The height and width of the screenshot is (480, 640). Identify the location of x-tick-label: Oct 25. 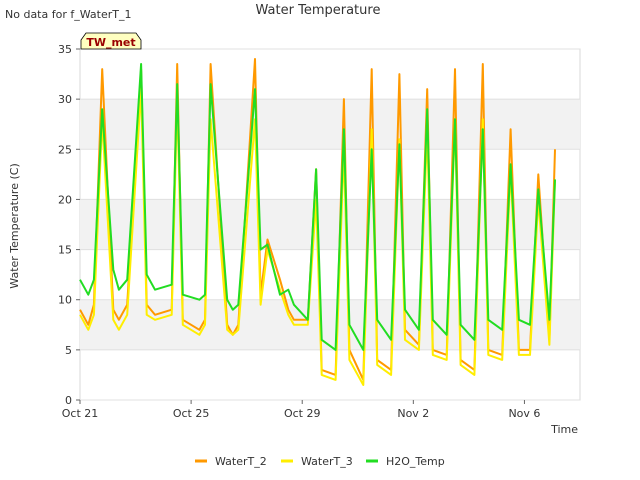
(191, 413).